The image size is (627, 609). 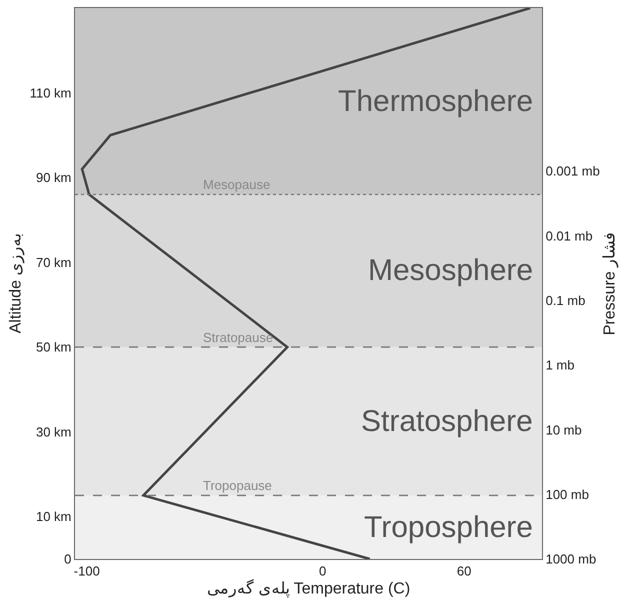 What do you see at coordinates (566, 300) in the screenshot?
I see `y2-tick-label: 0.1 mb` at bounding box center [566, 300].